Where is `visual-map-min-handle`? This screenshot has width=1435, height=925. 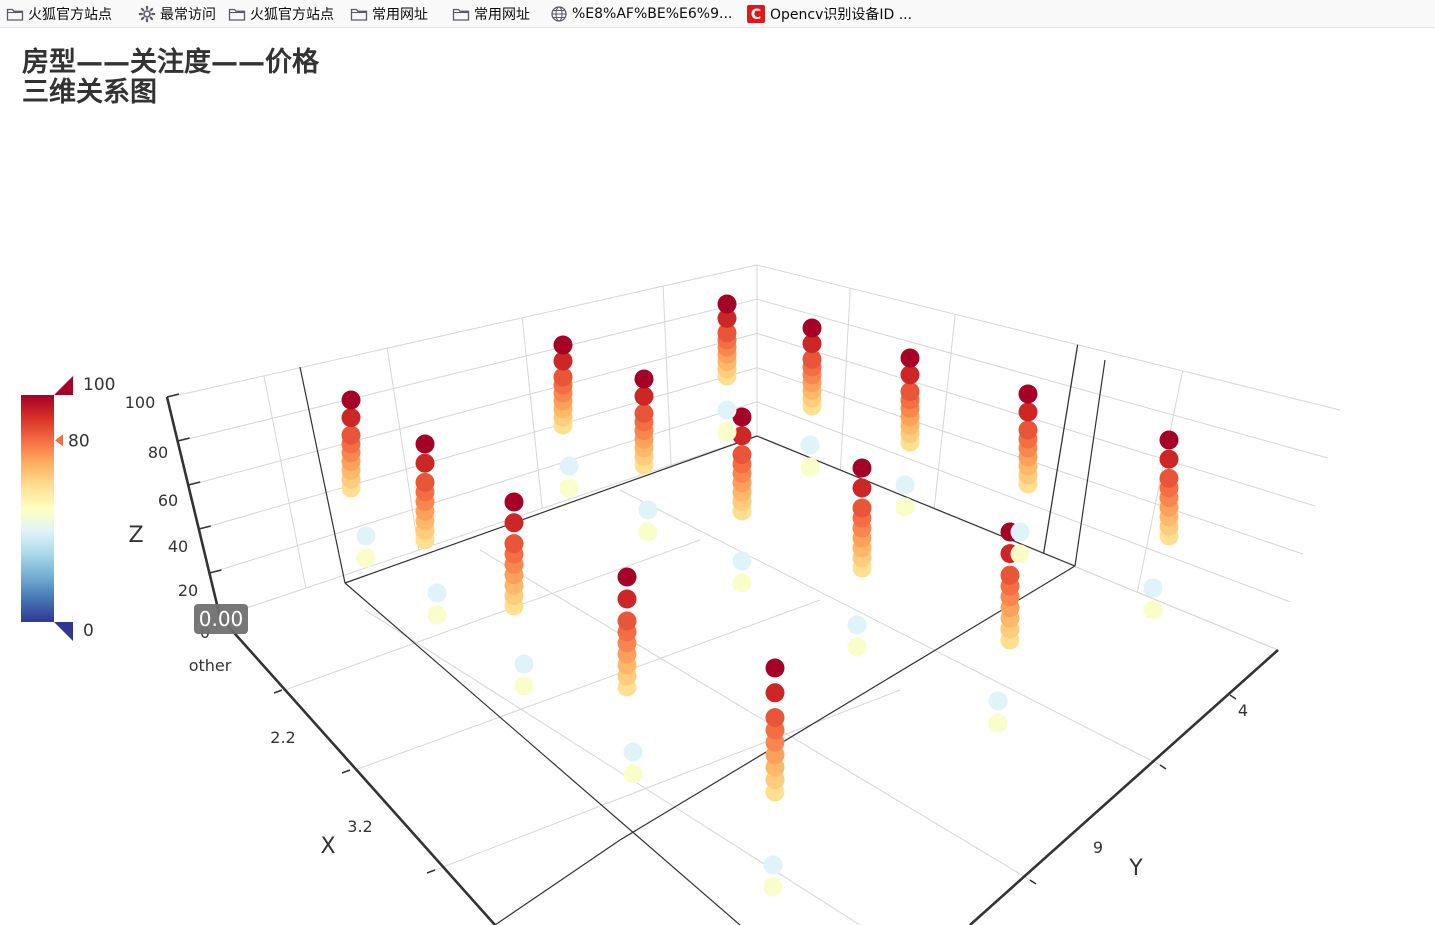 visual-map-min-handle is located at coordinates (63, 631).